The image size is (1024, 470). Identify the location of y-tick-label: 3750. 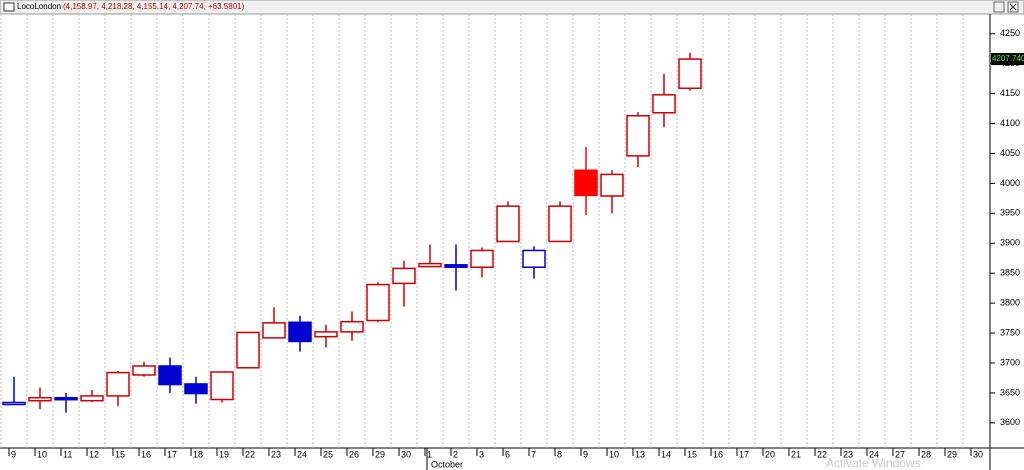
(1010, 332).